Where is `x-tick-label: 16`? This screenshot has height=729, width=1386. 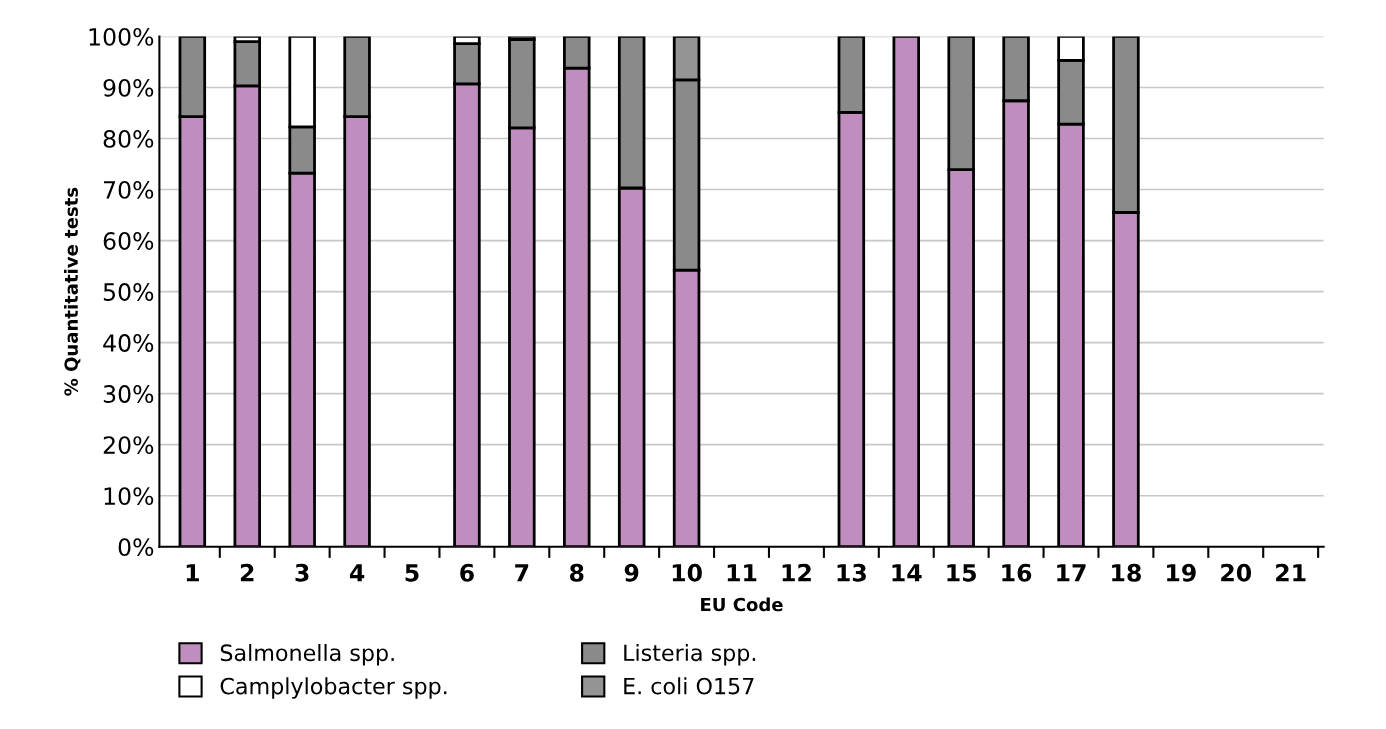
x-tick-label: 16 is located at coordinates (1017, 572).